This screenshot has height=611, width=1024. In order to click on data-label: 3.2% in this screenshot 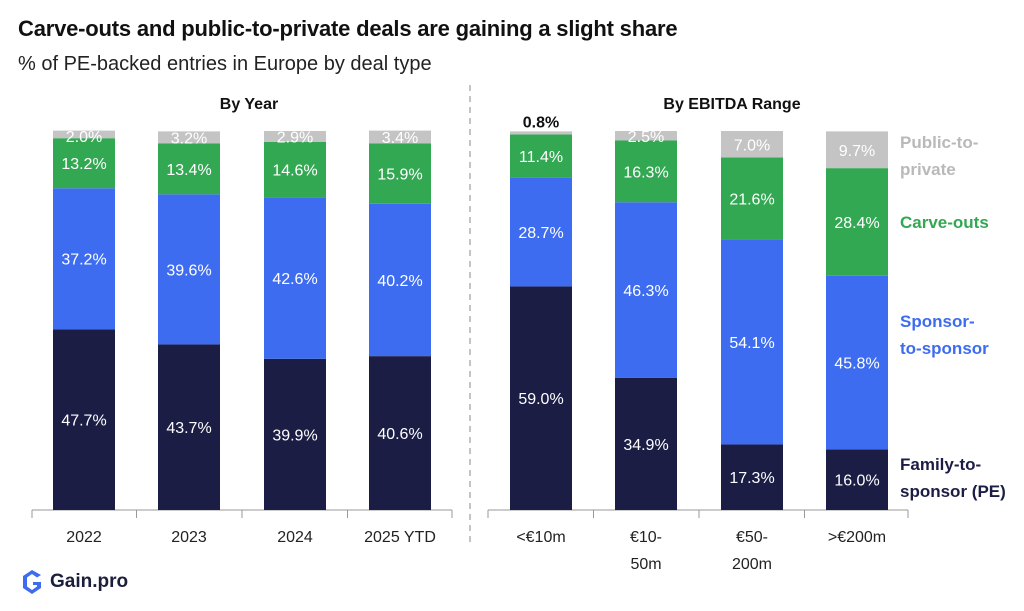, I will do `click(189, 138)`.